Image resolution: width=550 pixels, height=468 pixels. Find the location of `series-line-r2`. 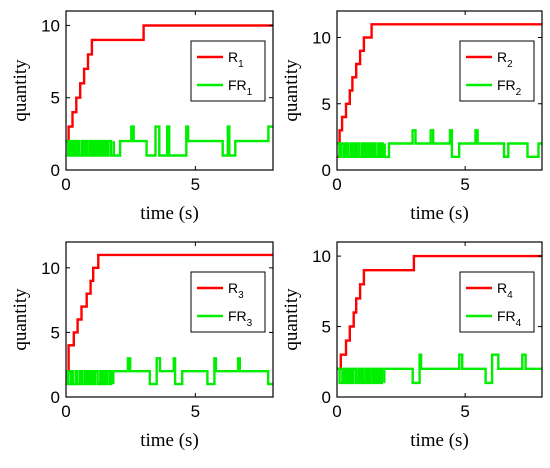

series-line-r2 is located at coordinates (439, 90).